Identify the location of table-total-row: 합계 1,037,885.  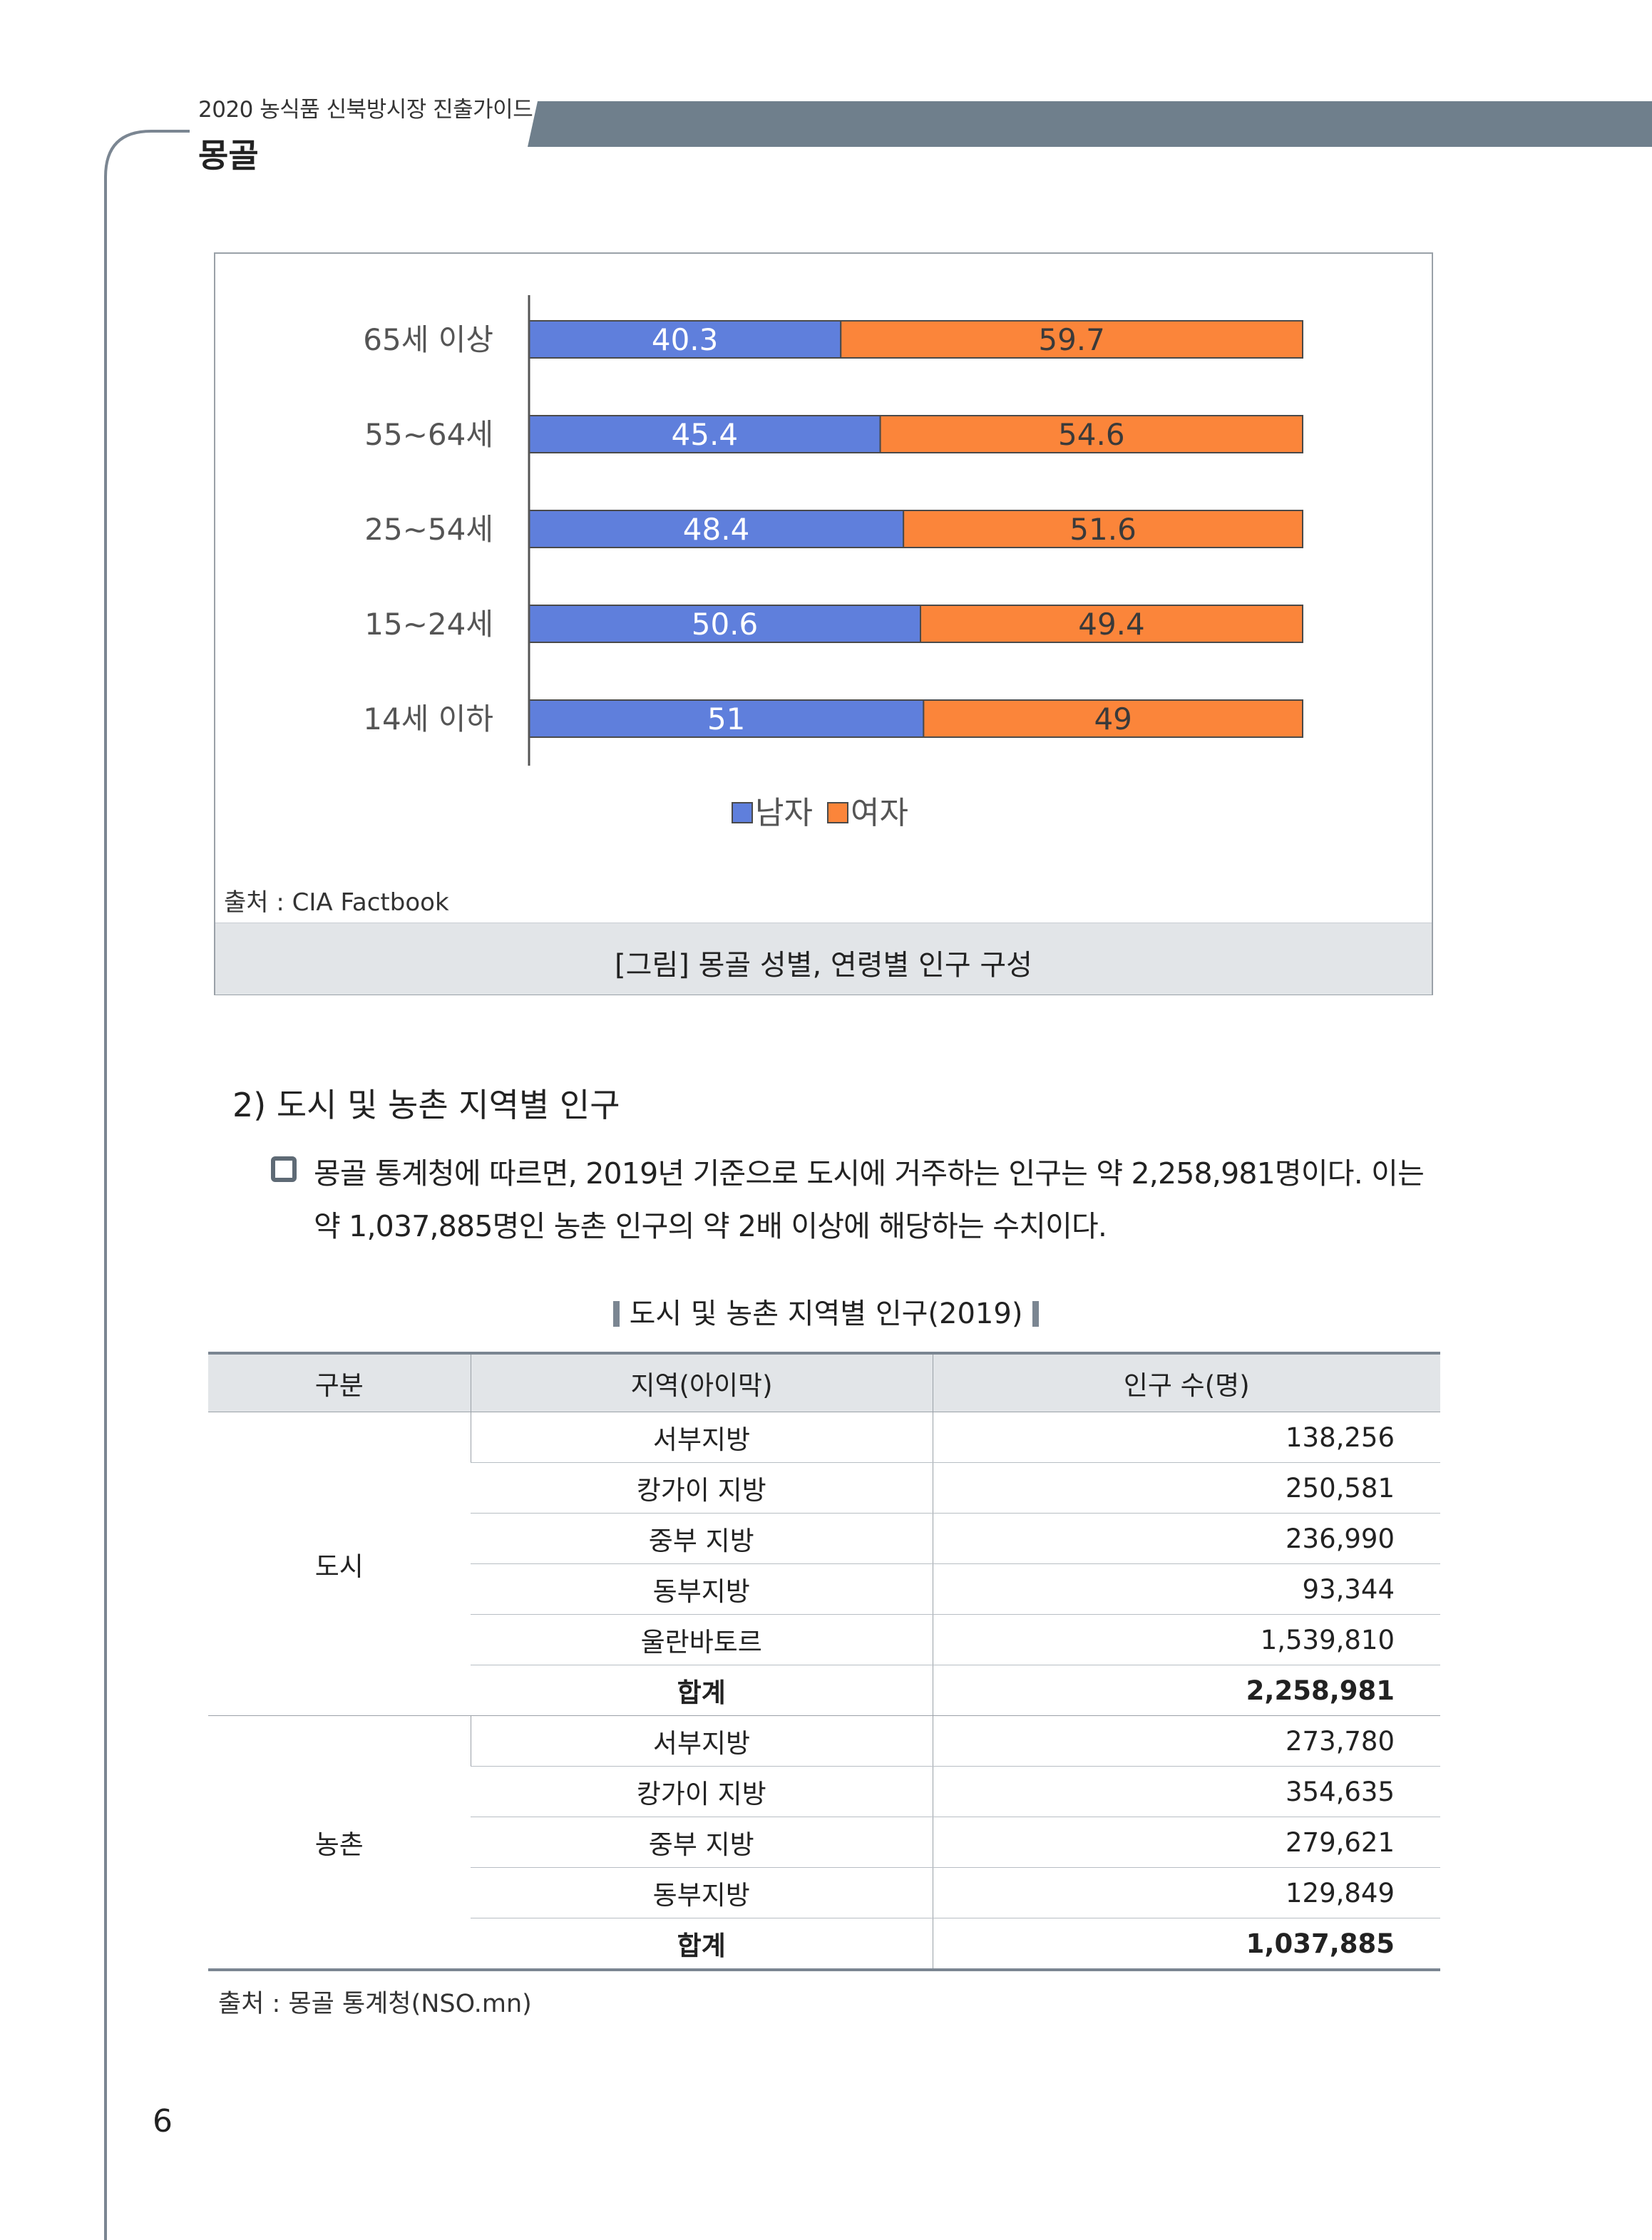
(824, 1944).